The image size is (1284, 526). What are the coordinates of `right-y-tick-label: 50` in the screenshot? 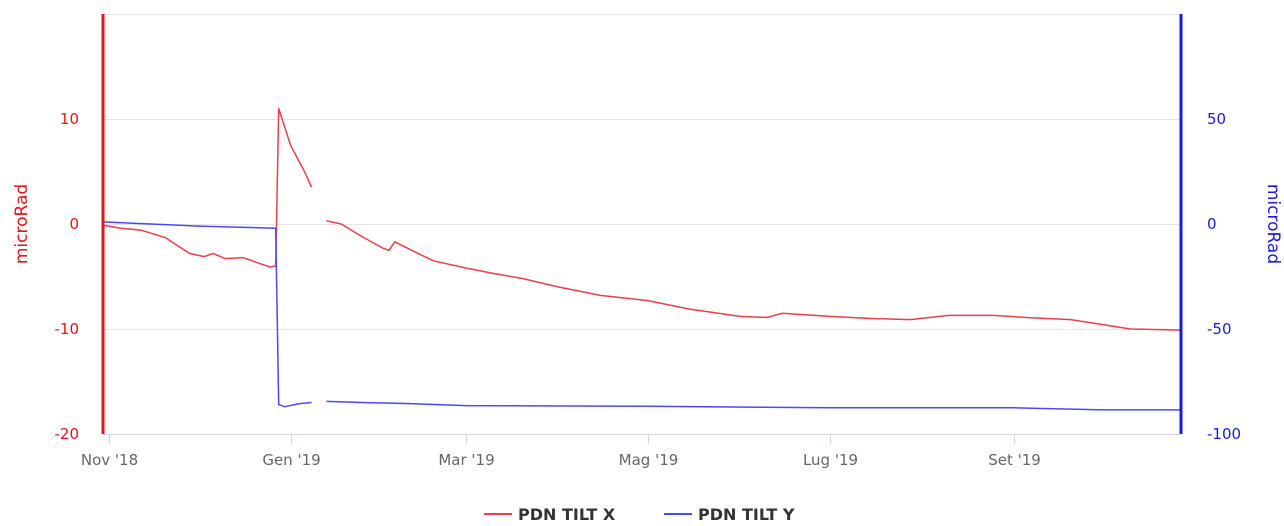 It's located at (1216, 119).